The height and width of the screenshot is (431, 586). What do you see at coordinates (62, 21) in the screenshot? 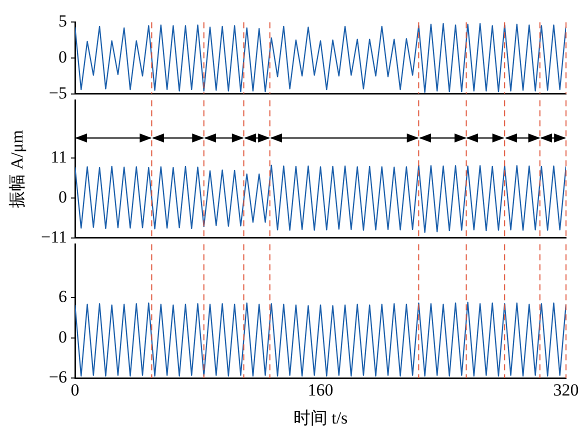
I see `y-tick-label: 5` at bounding box center [62, 21].